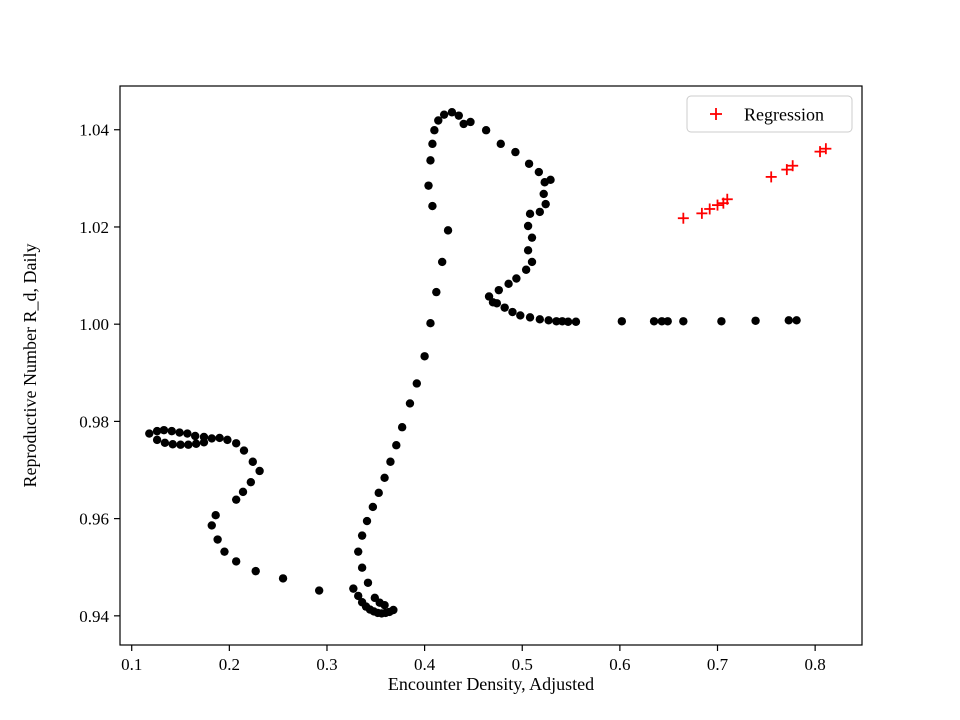 The height and width of the screenshot is (720, 960). Describe the element at coordinates (229, 664) in the screenshot. I see `x-tick-label: 0.2` at that location.